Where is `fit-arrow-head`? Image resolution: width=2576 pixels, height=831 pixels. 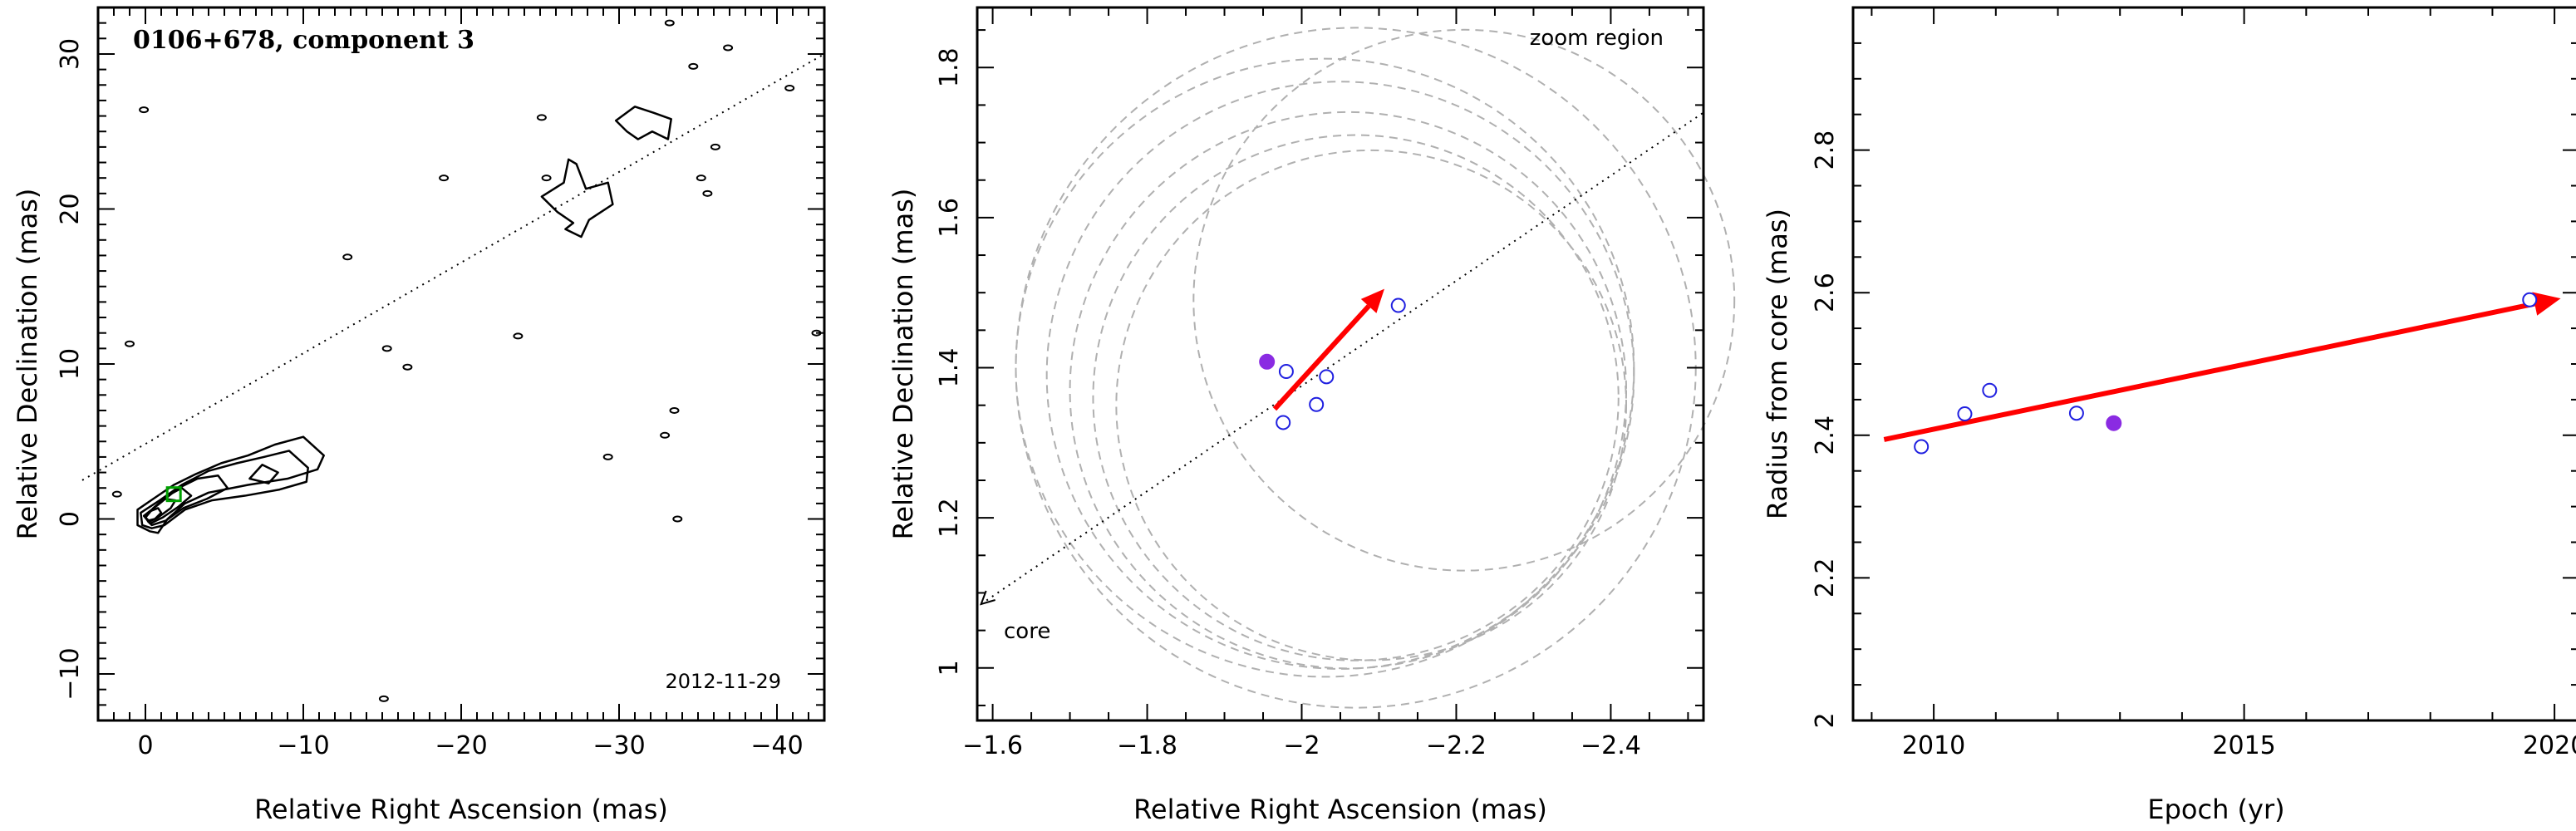
fit-arrow-head is located at coordinates (2546, 304).